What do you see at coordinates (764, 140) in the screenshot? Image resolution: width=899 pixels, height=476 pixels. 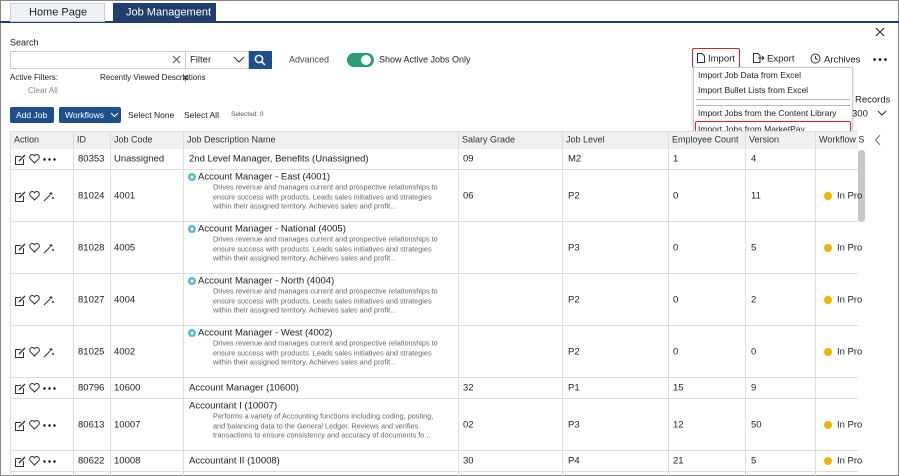 I see `column-header: Version` at bounding box center [764, 140].